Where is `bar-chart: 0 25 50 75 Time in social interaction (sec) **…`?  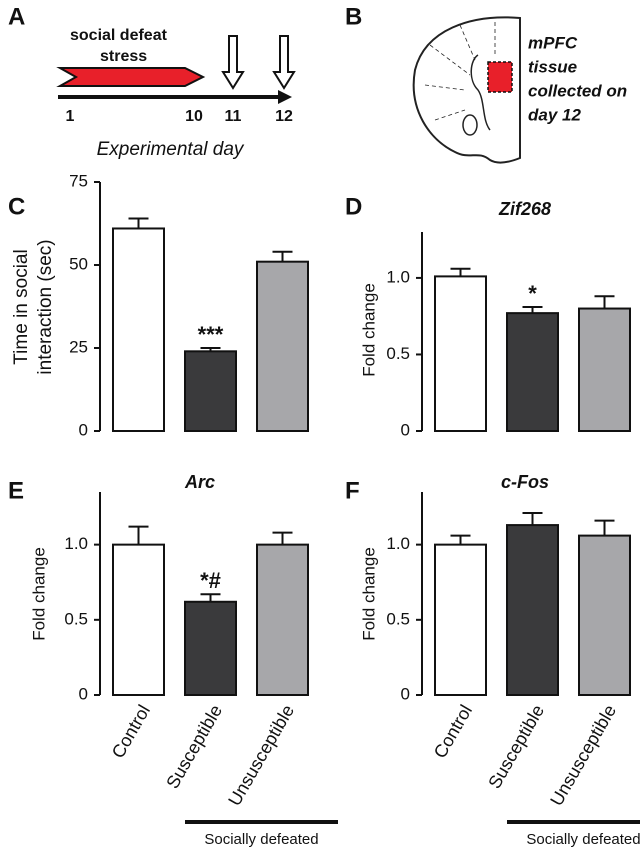 bar-chart: 0 25 50 75 Time in social interaction (sec) **… is located at coordinates (160, 305).